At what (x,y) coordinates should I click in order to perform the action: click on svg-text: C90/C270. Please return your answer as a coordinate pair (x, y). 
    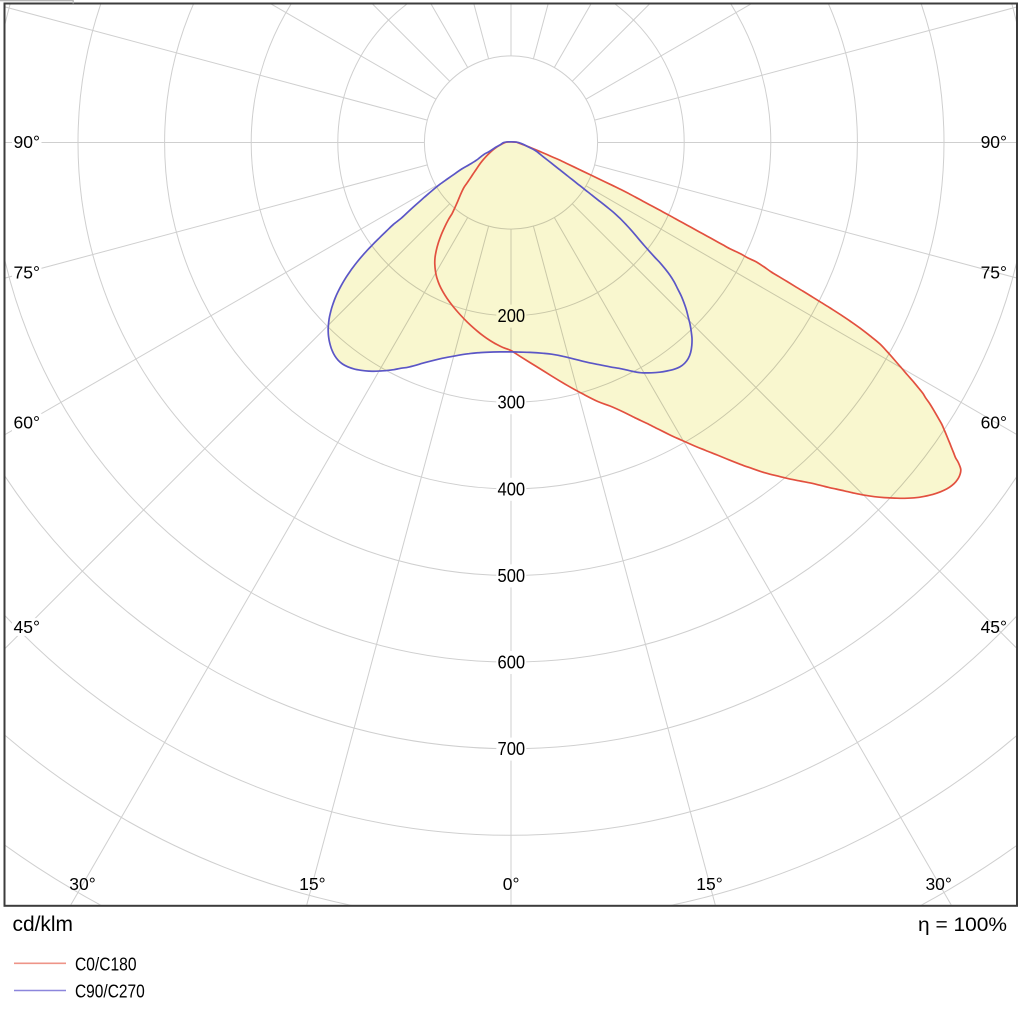
    Looking at the image, I should click on (110, 992).